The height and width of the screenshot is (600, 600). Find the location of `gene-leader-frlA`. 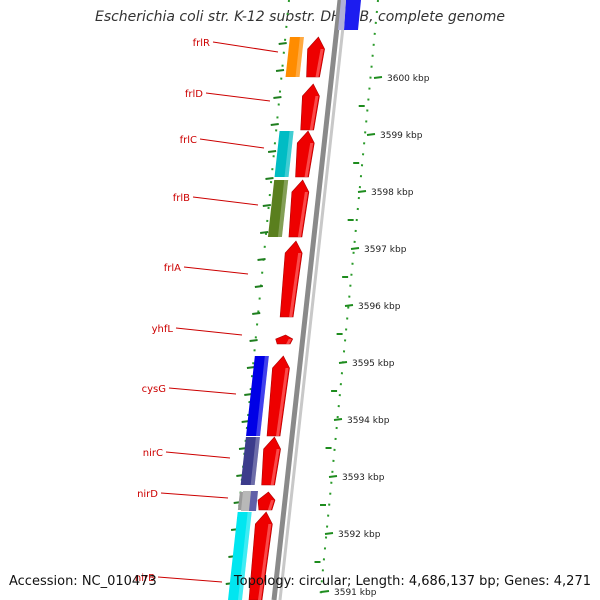

gene-leader-frlA is located at coordinates (216, 270).